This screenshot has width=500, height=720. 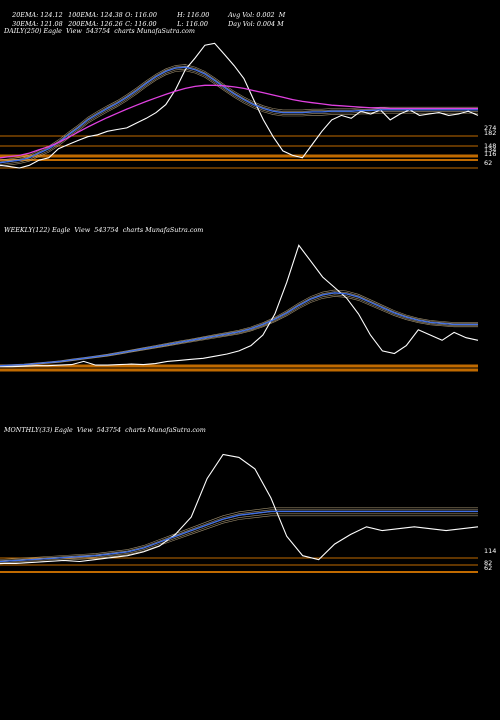 What do you see at coordinates (239, 121) in the screenshot?
I see `ema-magenta-line` at bounding box center [239, 121].